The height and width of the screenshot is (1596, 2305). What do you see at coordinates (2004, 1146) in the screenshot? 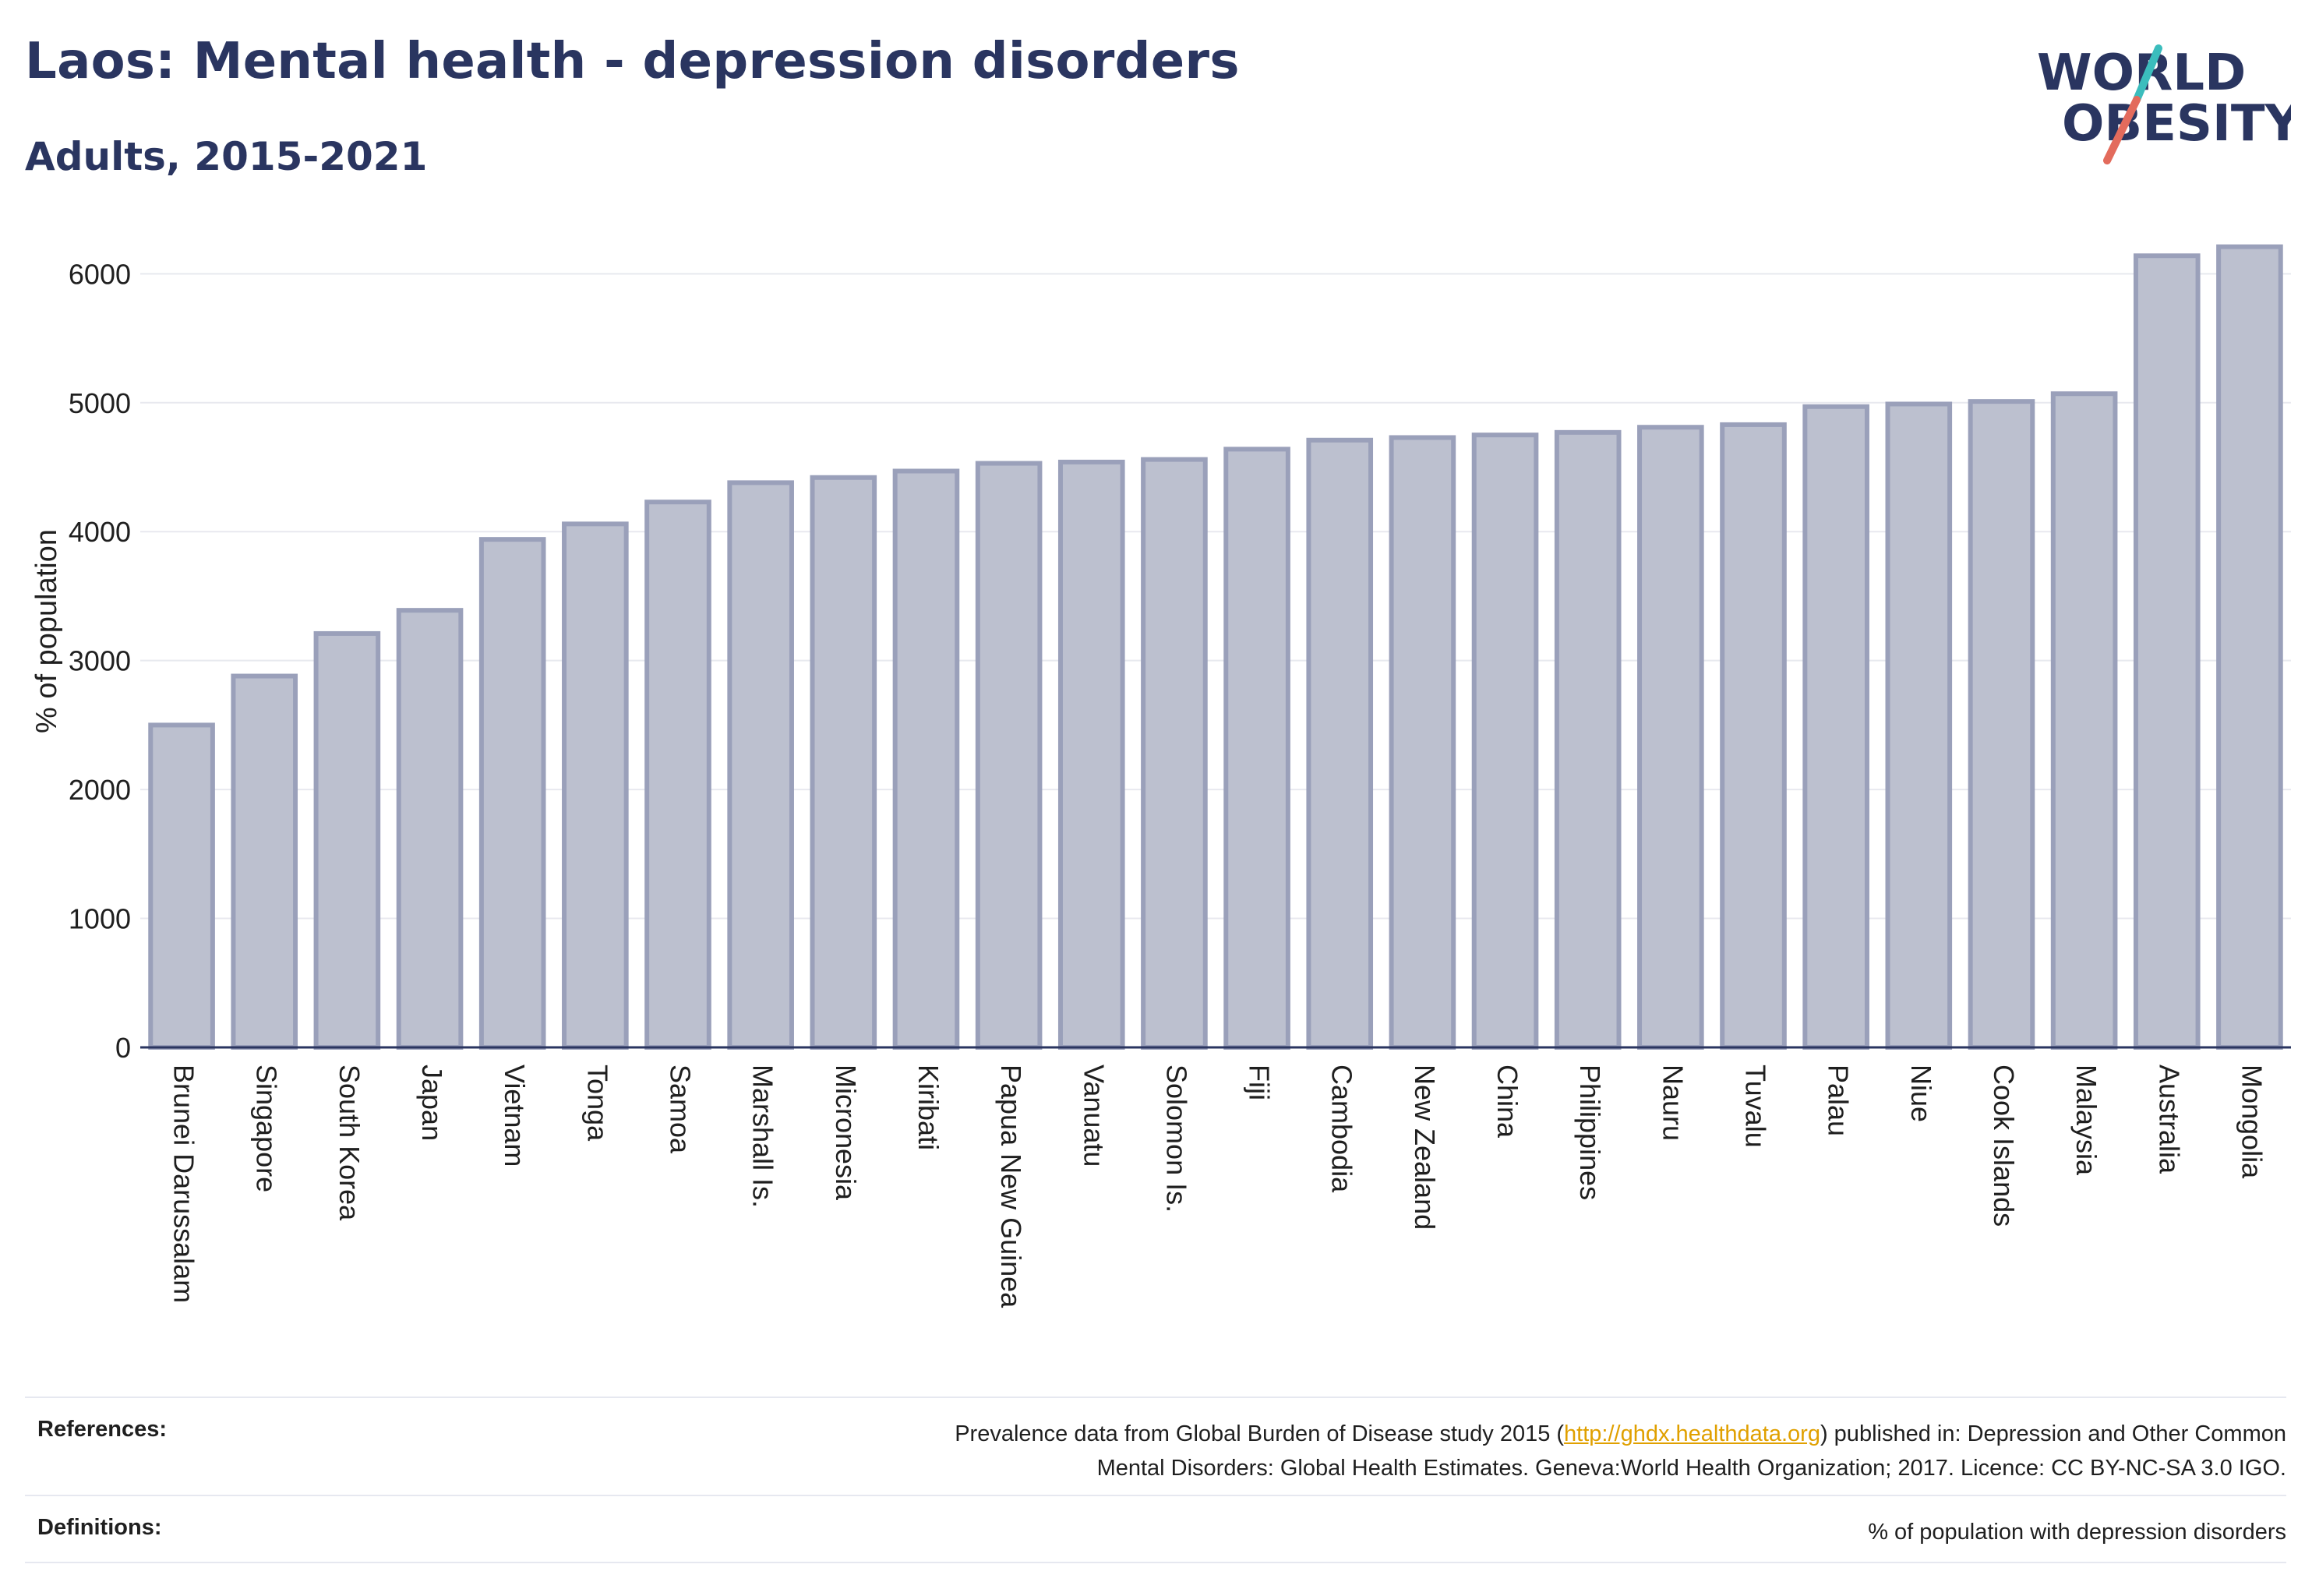
I see `x-tick-label: Cook Islands` at bounding box center [2004, 1146].